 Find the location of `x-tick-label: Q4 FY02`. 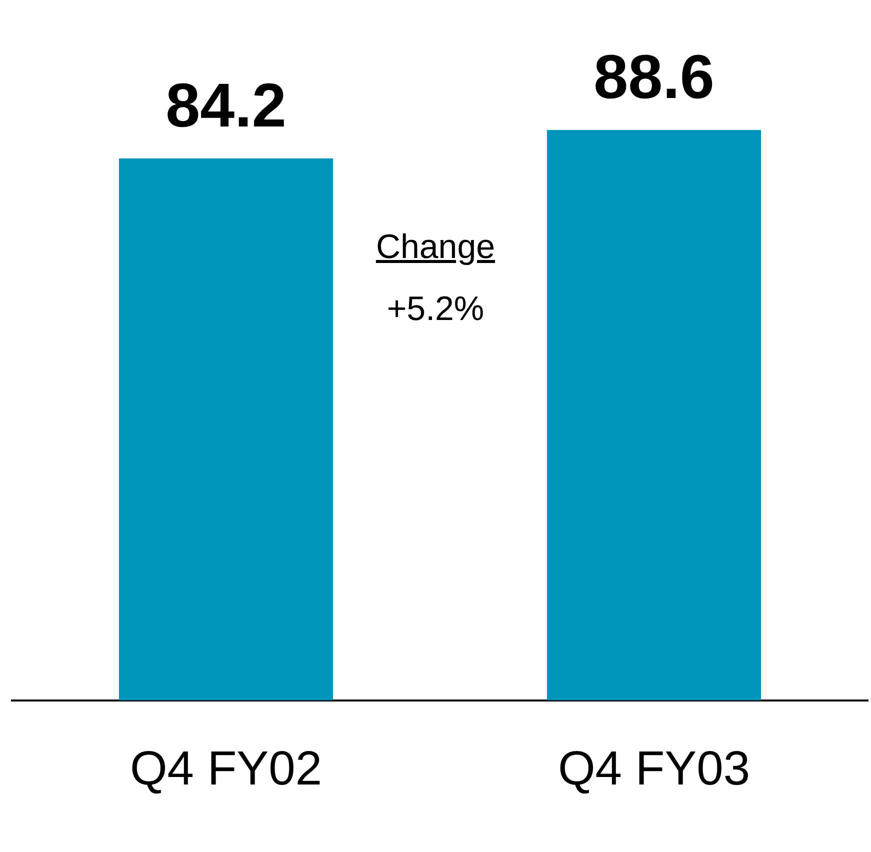

x-tick-label: Q4 FY02 is located at coordinates (226, 769).